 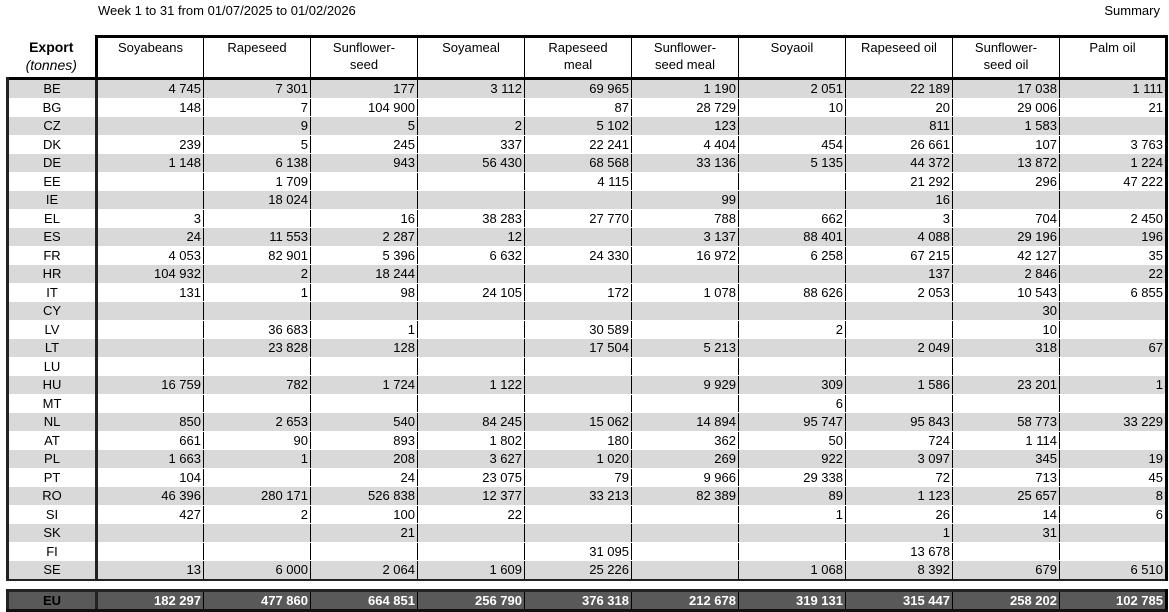 I want to click on country-cell: IE, so click(x=52, y=200).